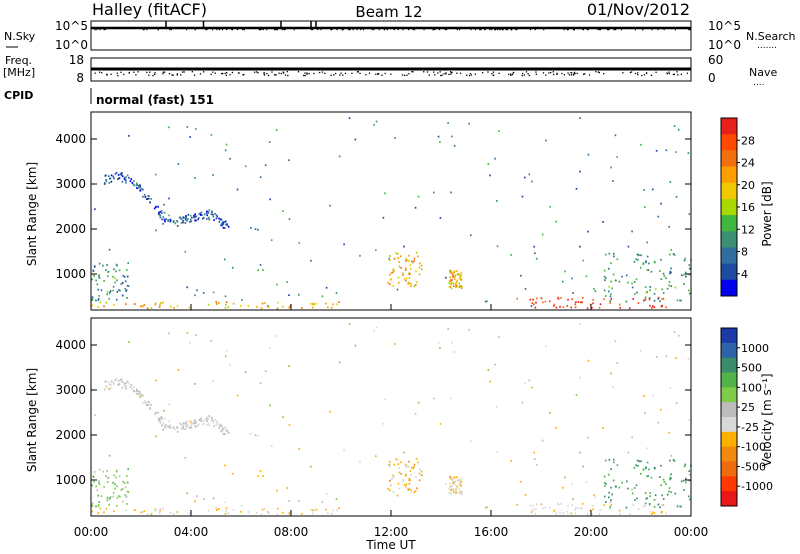  What do you see at coordinates (748, 185) in the screenshot?
I see `colorbar-tick-label: 20` at bounding box center [748, 185].